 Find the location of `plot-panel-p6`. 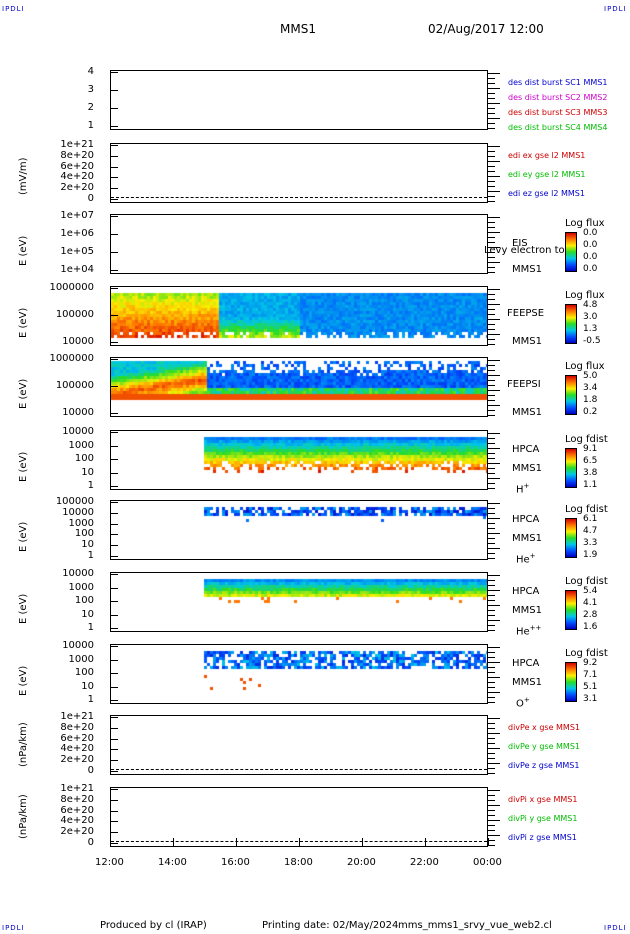

plot-panel-p6 is located at coordinates (299, 460).